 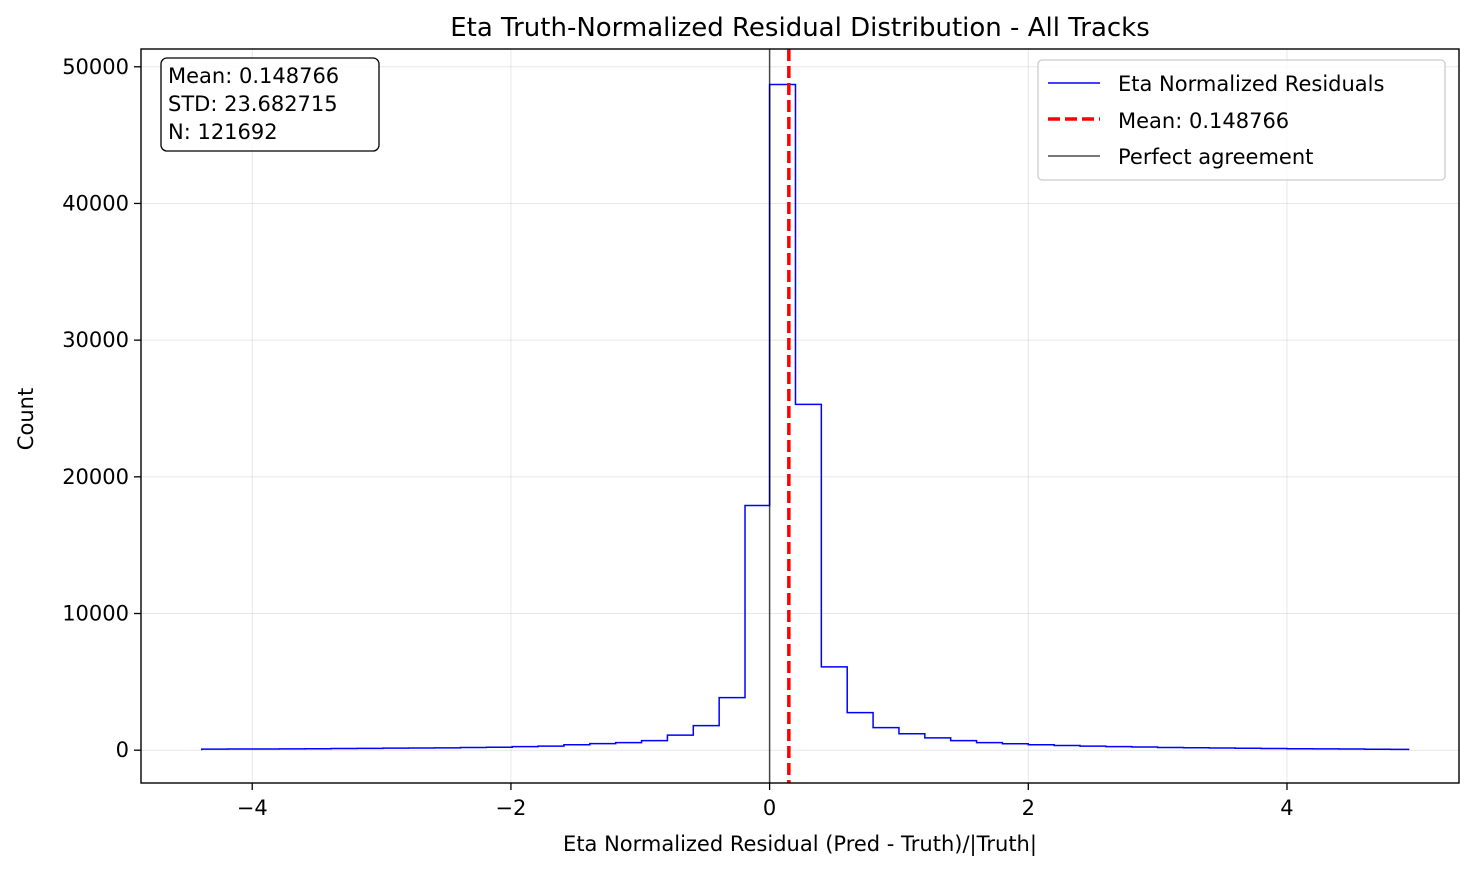 I want to click on y-tick-label: 20000, so click(x=95, y=477).